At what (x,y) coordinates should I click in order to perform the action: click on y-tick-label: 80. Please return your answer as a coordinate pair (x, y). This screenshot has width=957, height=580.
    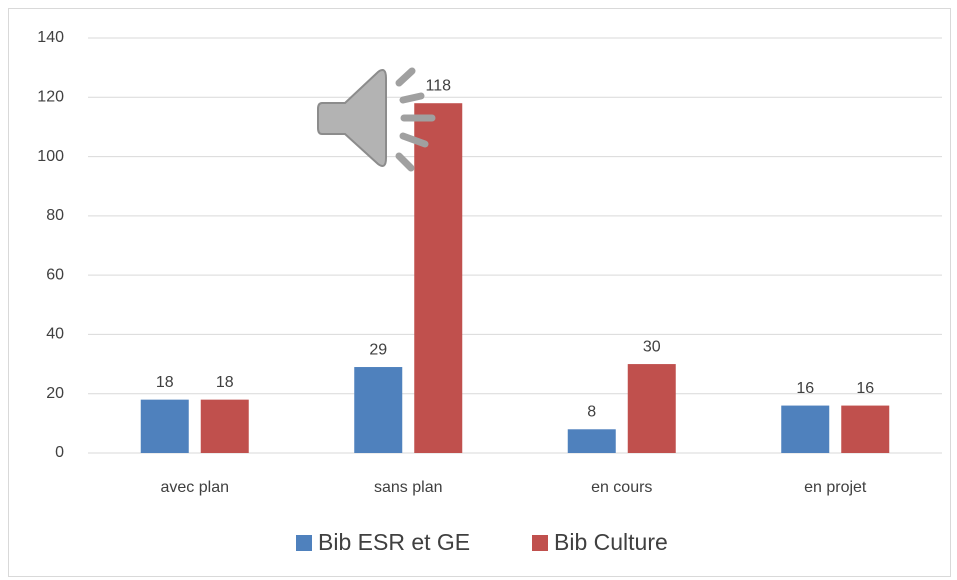
    Looking at the image, I should click on (55, 215).